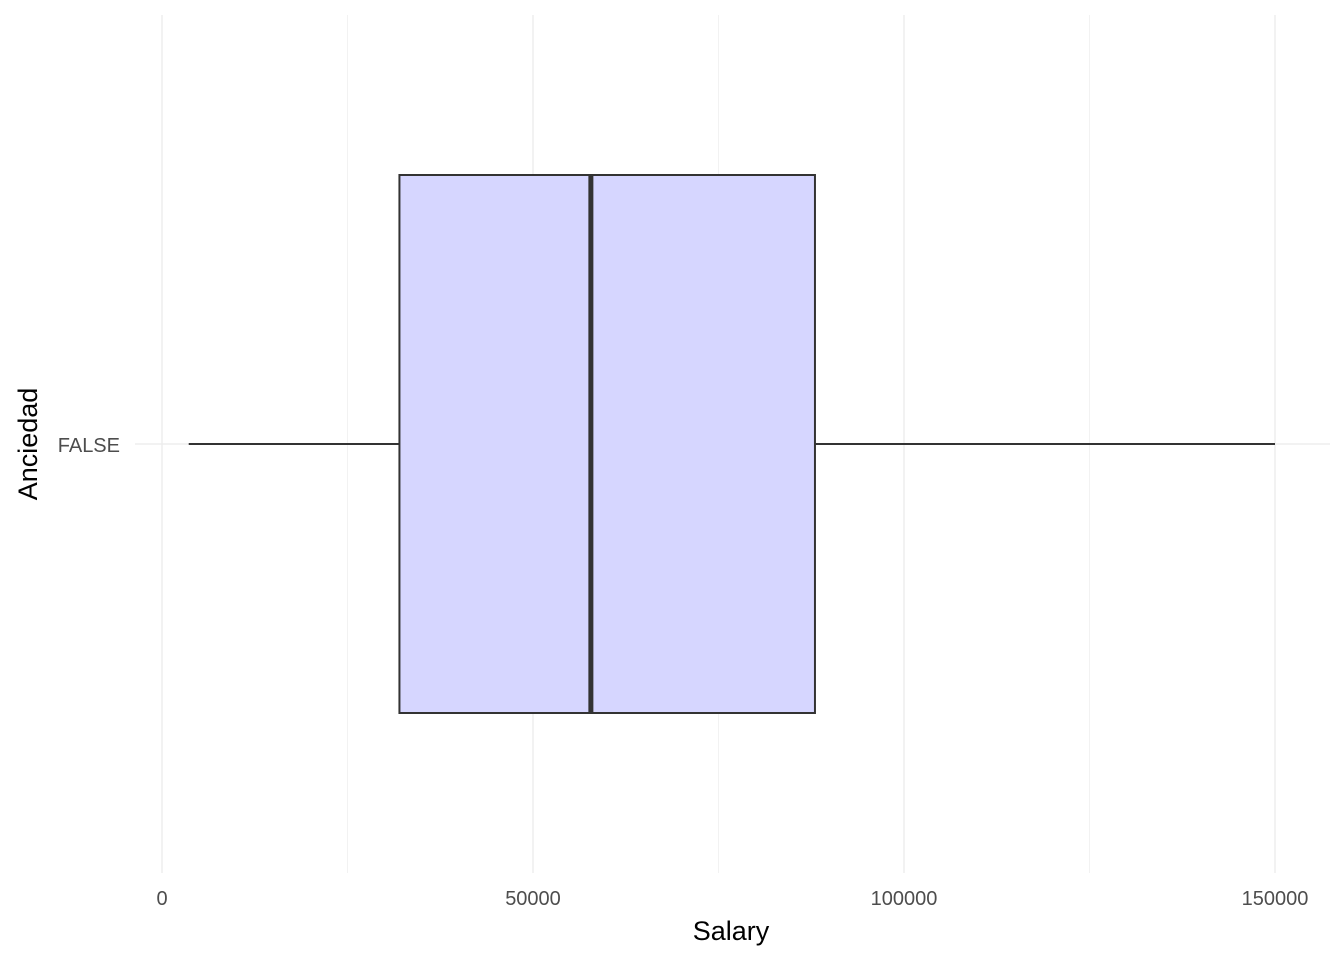  Describe the element at coordinates (1275, 899) in the screenshot. I see `x-tick-label: 150000` at that location.